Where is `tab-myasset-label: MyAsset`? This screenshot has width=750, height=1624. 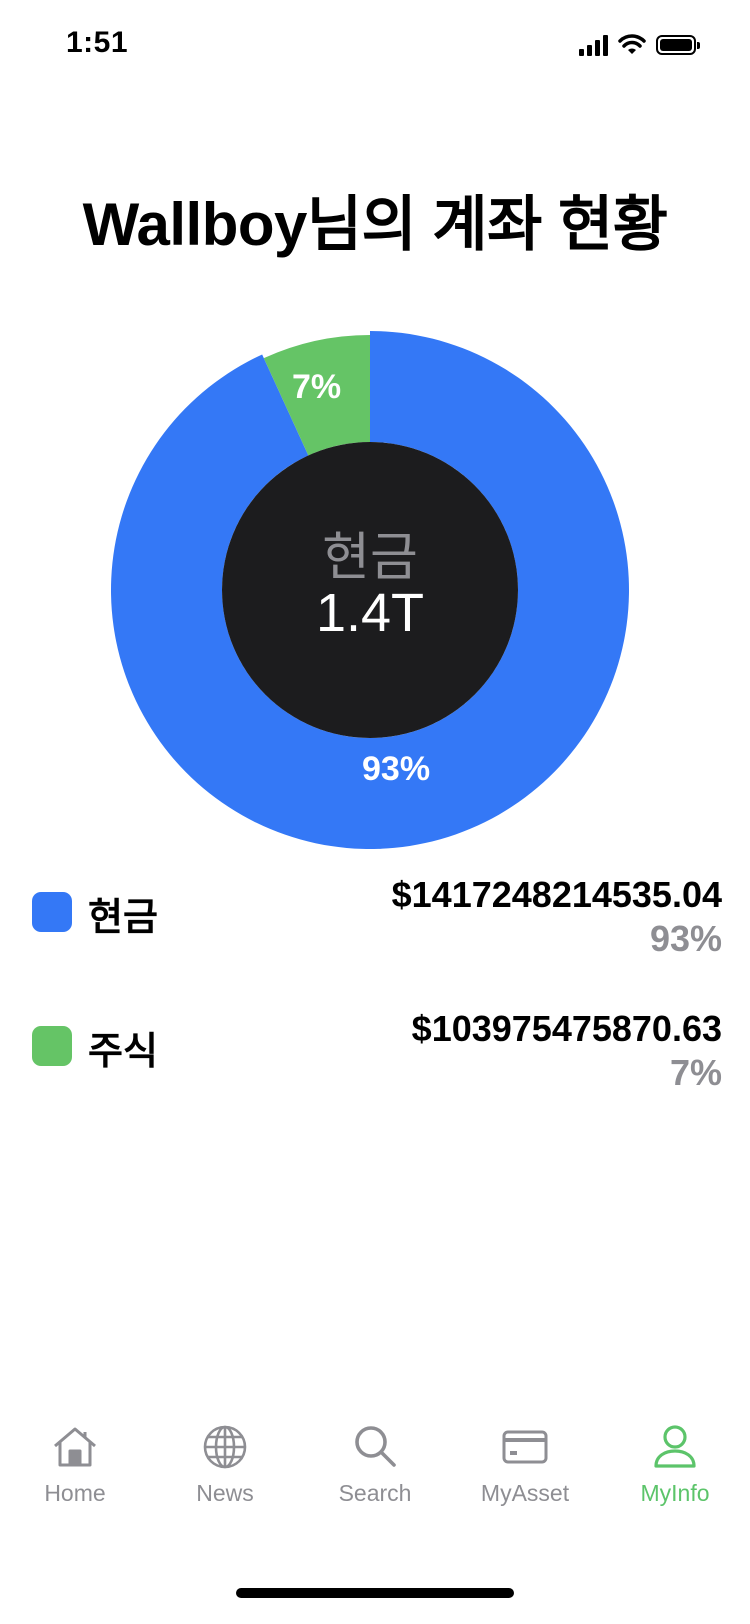 tab-myasset-label: MyAsset is located at coordinates (525, 1493).